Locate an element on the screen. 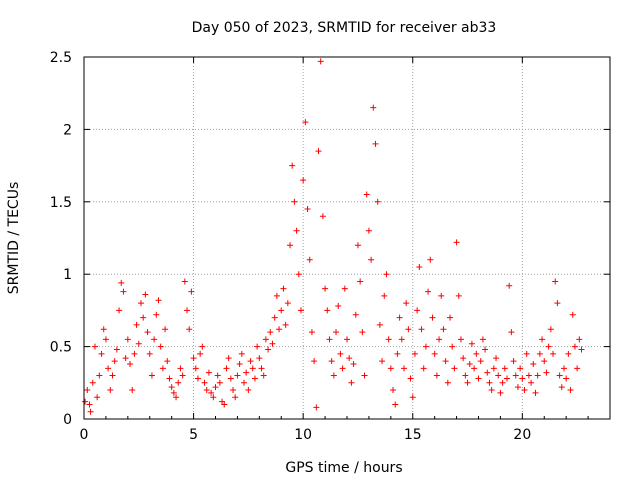 This screenshot has height=480, width=640. x-axis-label: GPS time / hours is located at coordinates (343, 468).